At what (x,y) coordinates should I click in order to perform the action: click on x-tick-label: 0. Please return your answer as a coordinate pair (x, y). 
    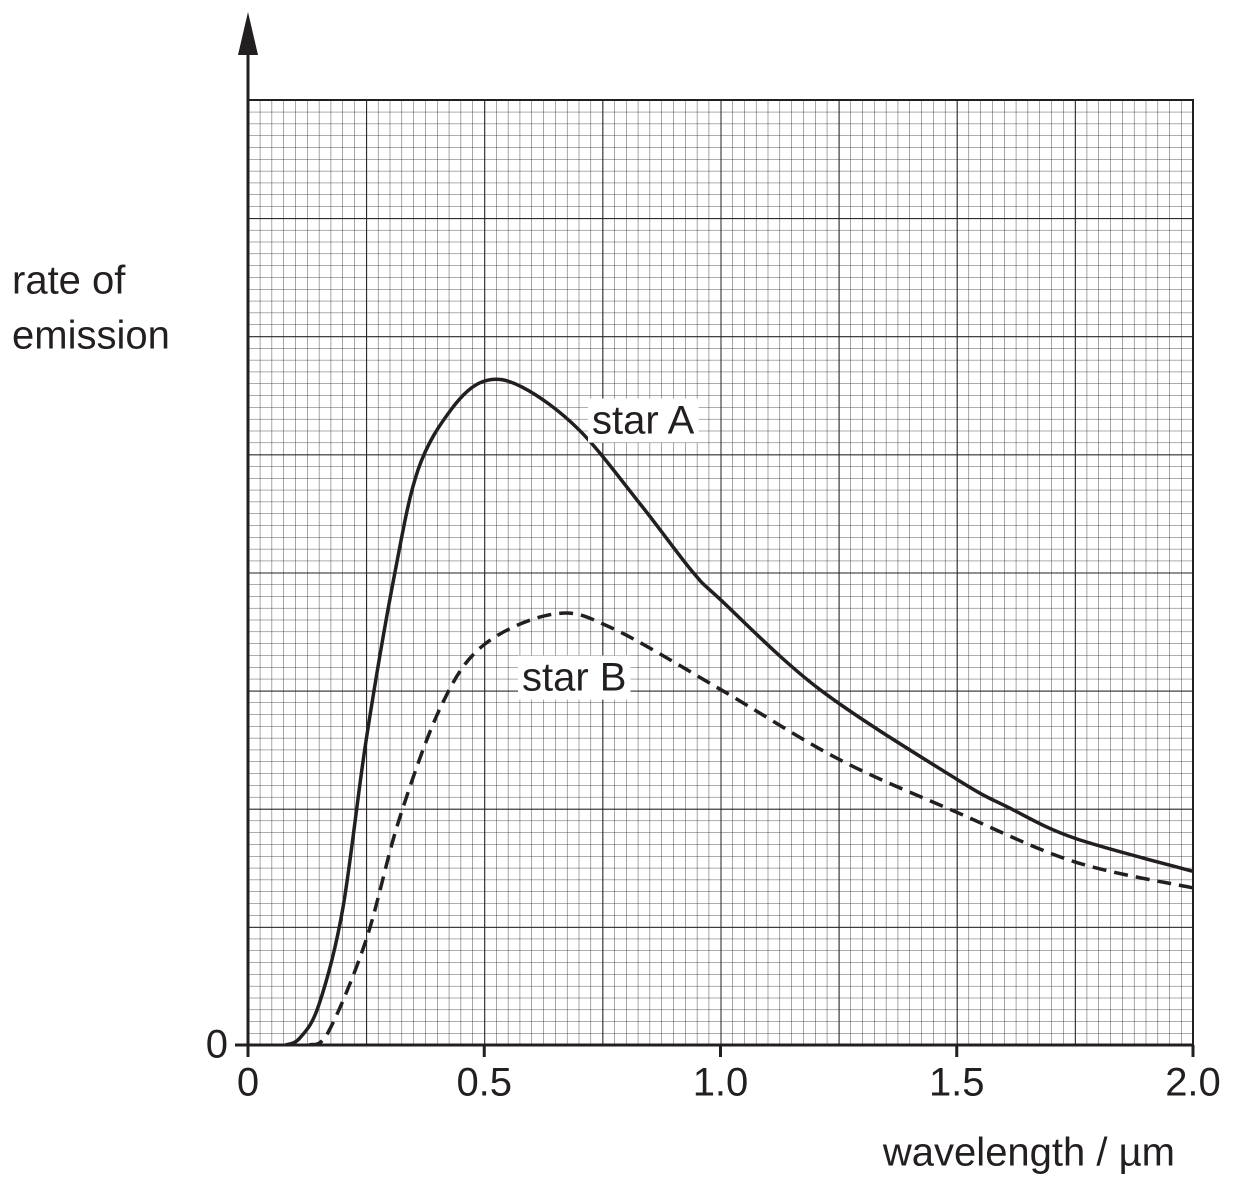
    Looking at the image, I should click on (248, 1083).